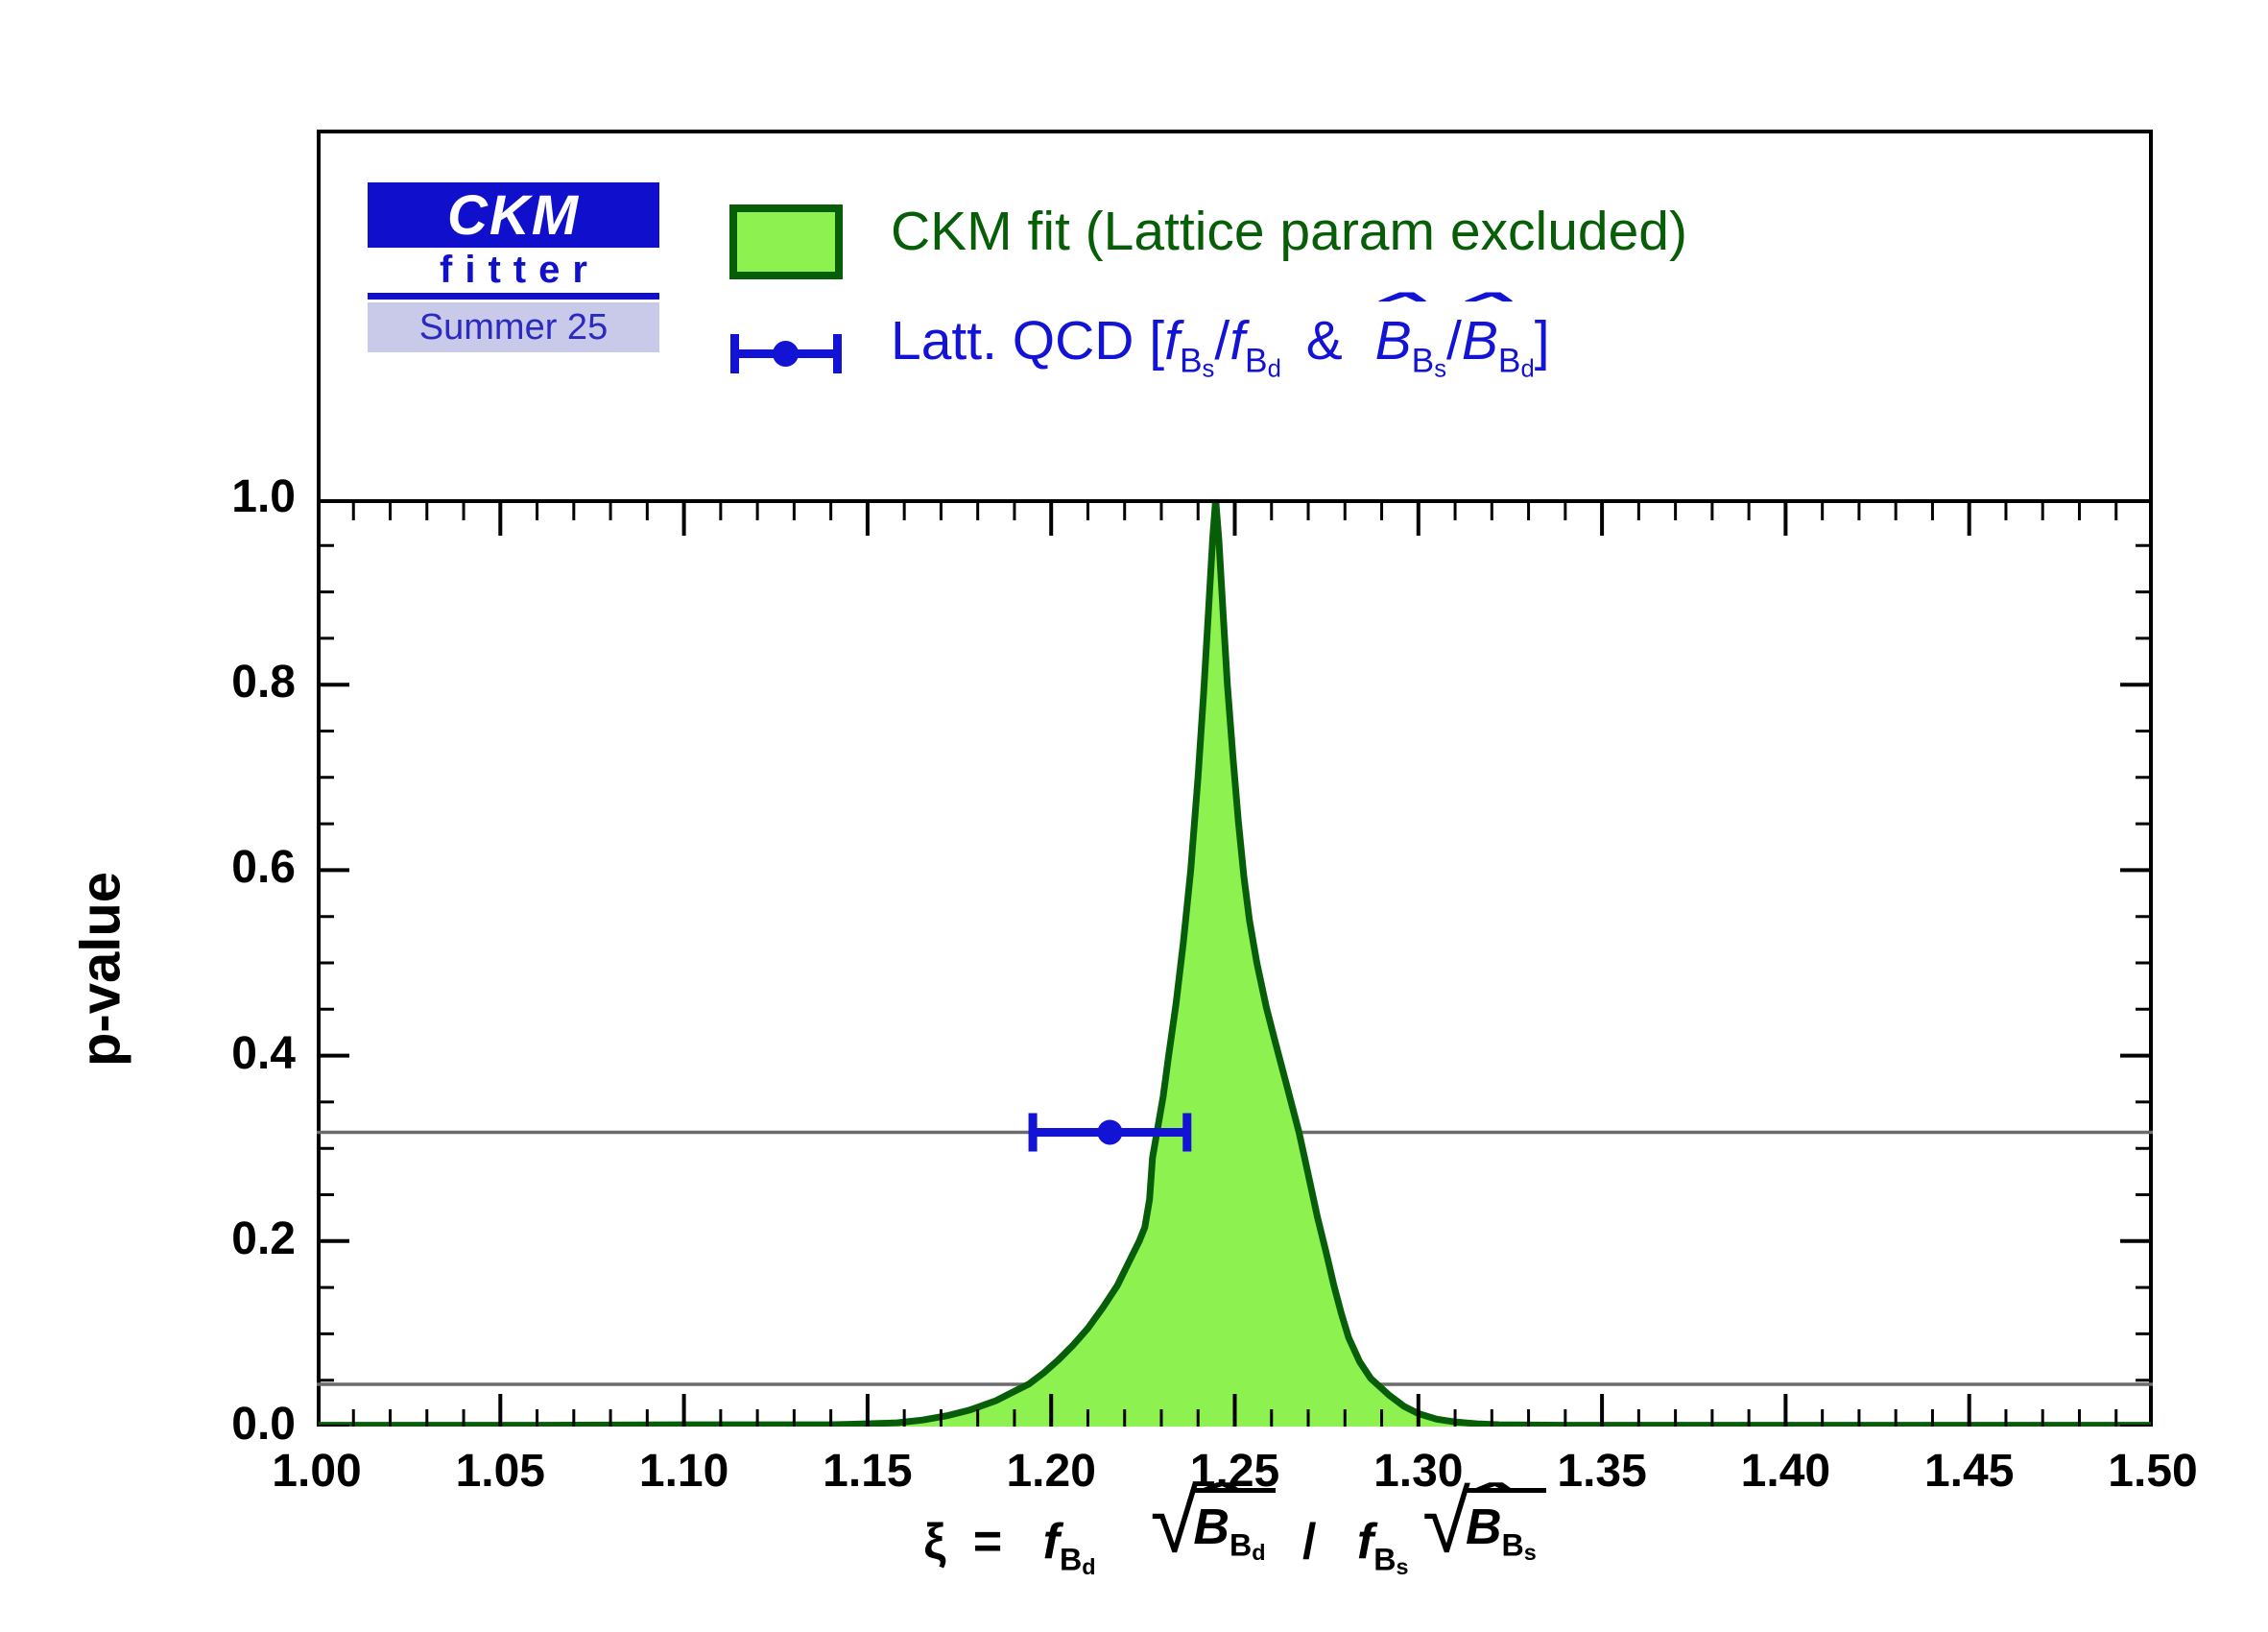 The width and height of the screenshot is (2268, 1632). I want to click on ckmfitter-logo: CKM fitter Summer 25, so click(513, 267).